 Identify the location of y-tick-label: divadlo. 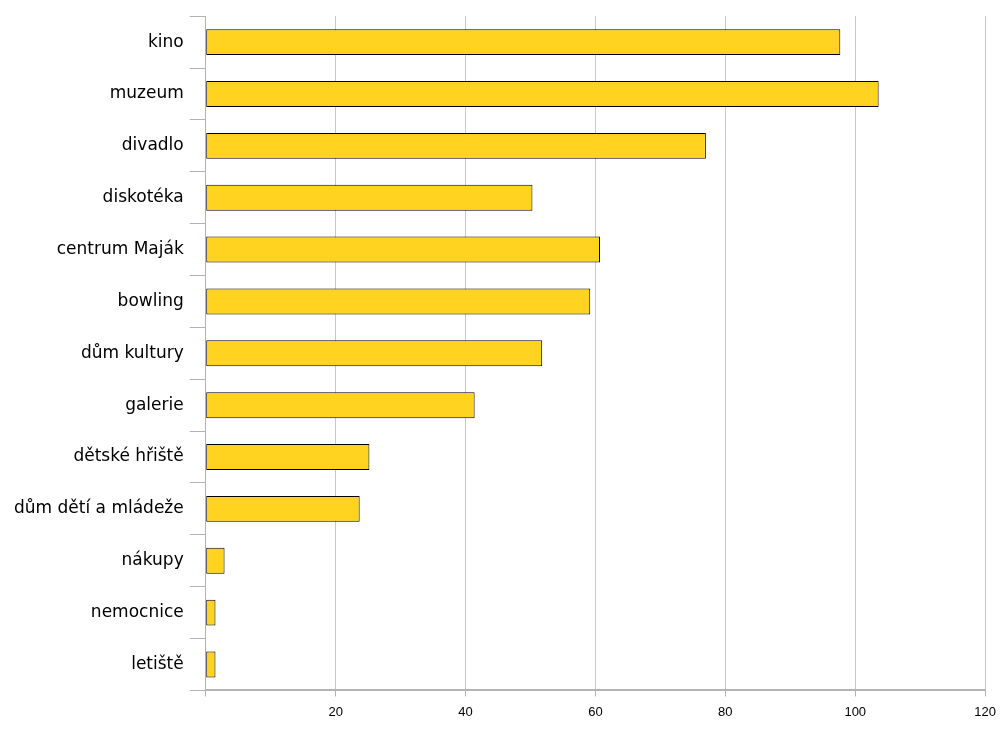
(152, 144).